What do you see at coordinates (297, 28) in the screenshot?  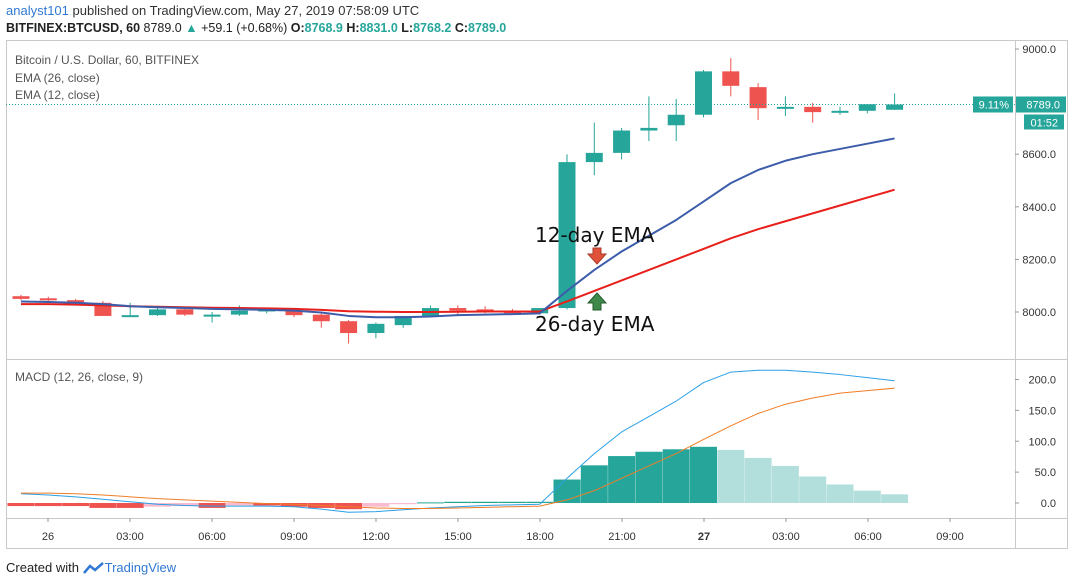 I see `open-label: O:` at bounding box center [297, 28].